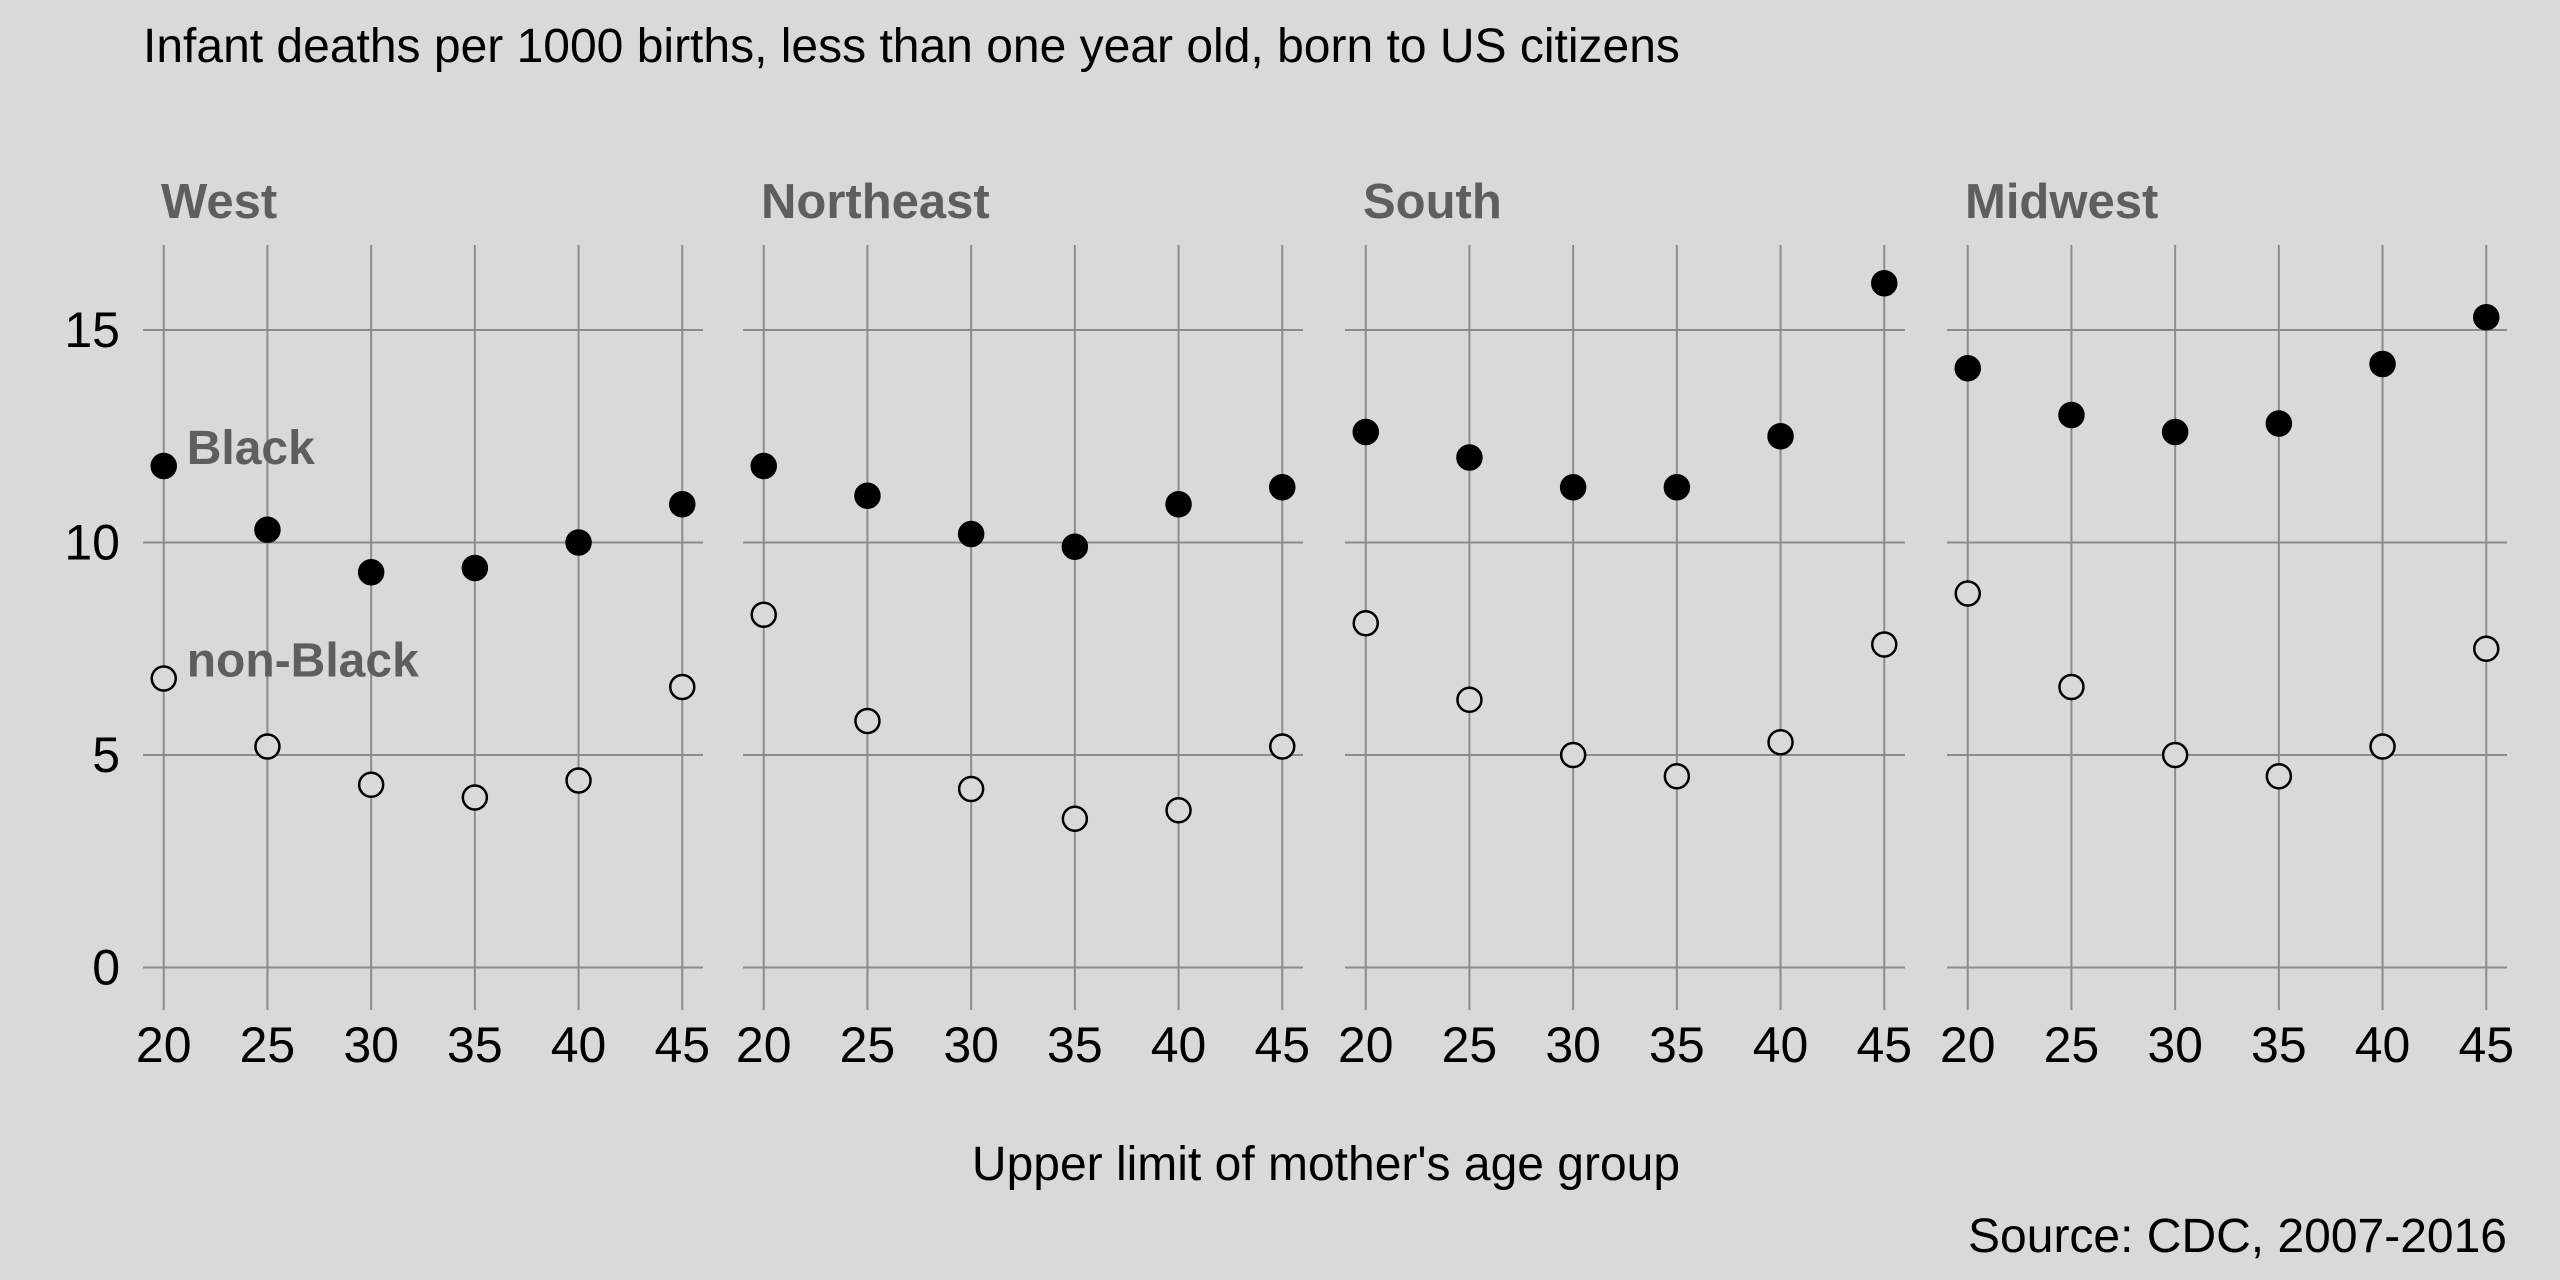 The width and height of the screenshot is (2560, 1280). What do you see at coordinates (92, 330) in the screenshot?
I see `y-tick-label: 15` at bounding box center [92, 330].